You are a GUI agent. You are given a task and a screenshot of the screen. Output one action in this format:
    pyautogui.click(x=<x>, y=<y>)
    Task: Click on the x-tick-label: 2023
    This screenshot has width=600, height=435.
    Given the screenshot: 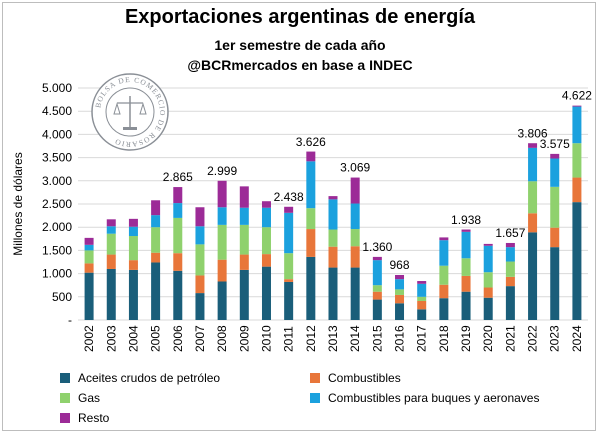 What is the action you would take?
    pyautogui.click(x=555, y=338)
    